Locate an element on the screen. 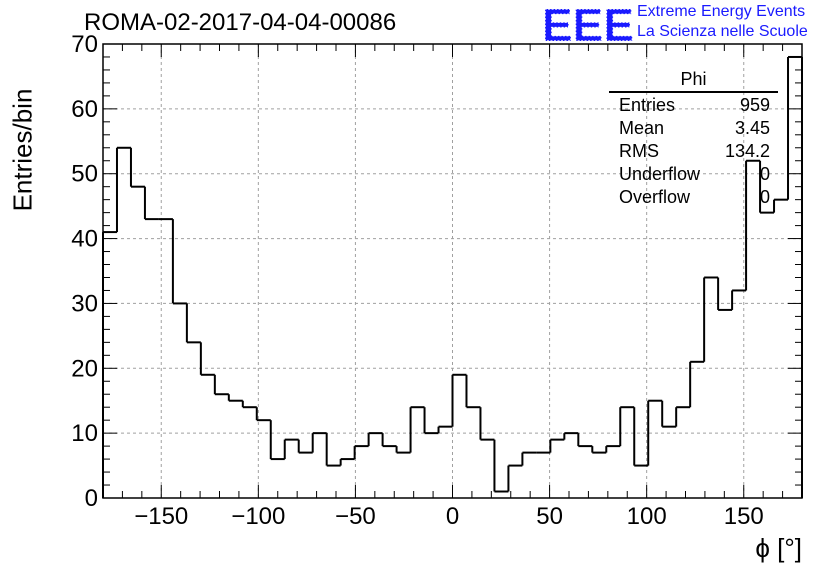 The width and height of the screenshot is (836, 572). stats-label: Entries is located at coordinates (647, 105).